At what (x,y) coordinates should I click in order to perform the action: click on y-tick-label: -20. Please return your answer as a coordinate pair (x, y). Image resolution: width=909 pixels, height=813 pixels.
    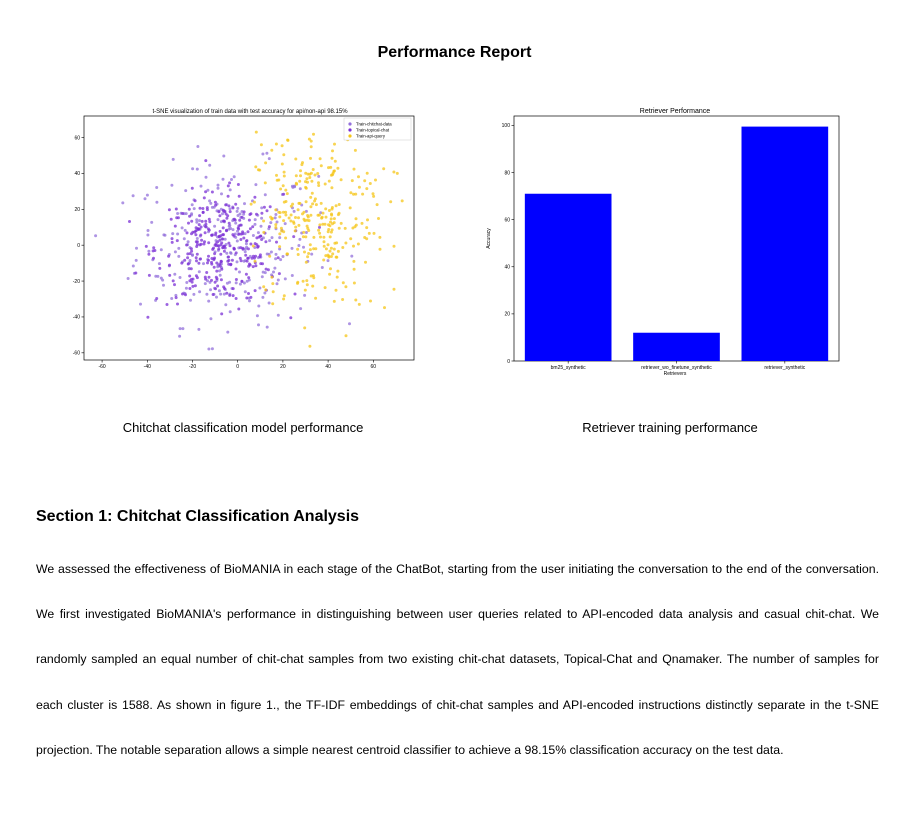
    Looking at the image, I should click on (76, 282).